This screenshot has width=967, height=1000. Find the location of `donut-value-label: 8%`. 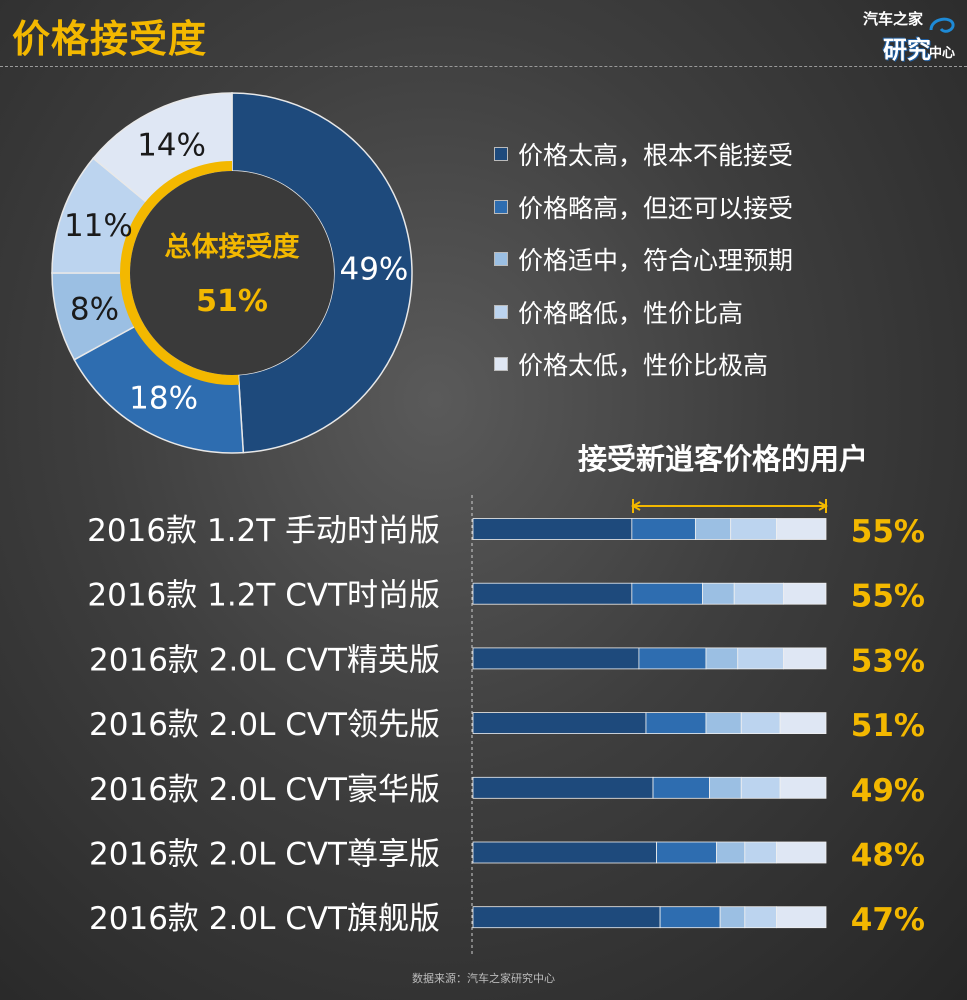

donut-value-label: 8% is located at coordinates (94, 309).